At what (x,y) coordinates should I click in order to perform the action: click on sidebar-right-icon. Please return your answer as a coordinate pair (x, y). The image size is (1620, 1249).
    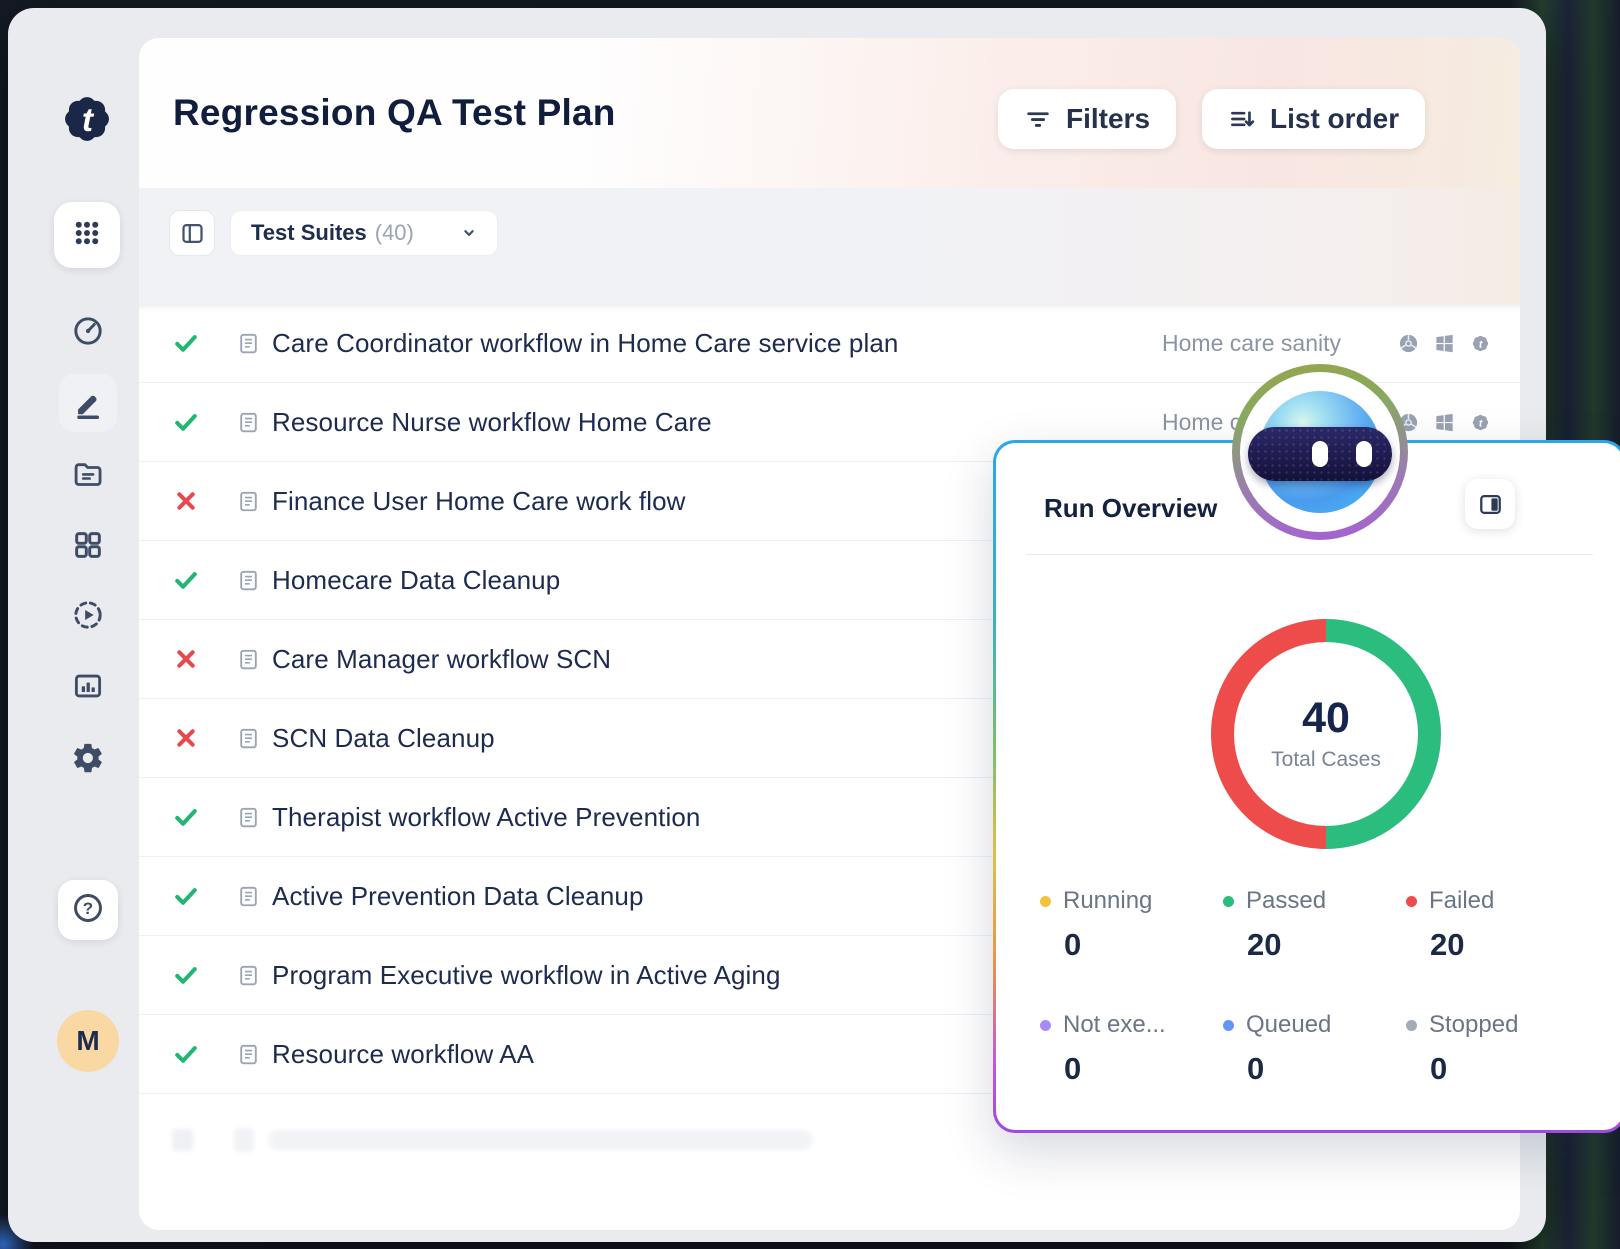
    Looking at the image, I should click on (1490, 504).